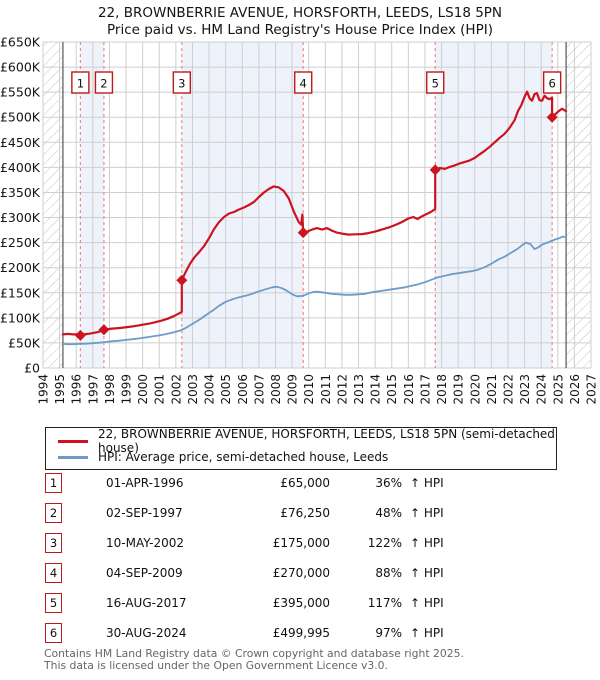  Describe the element at coordinates (20, 292) in the screenshot. I see `svg-text: £150K` at that location.